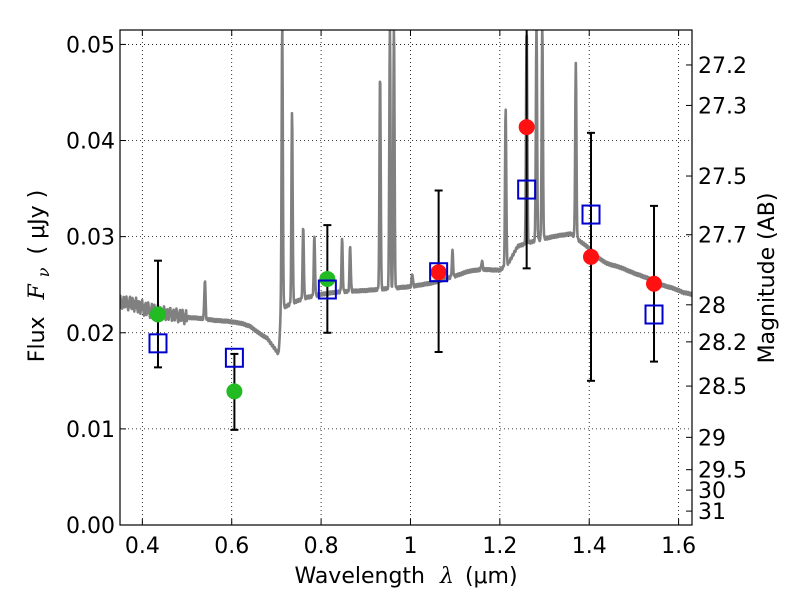 The width and height of the screenshot is (800, 600). I want to click on y-tick-label: 0.05, so click(90, 45).